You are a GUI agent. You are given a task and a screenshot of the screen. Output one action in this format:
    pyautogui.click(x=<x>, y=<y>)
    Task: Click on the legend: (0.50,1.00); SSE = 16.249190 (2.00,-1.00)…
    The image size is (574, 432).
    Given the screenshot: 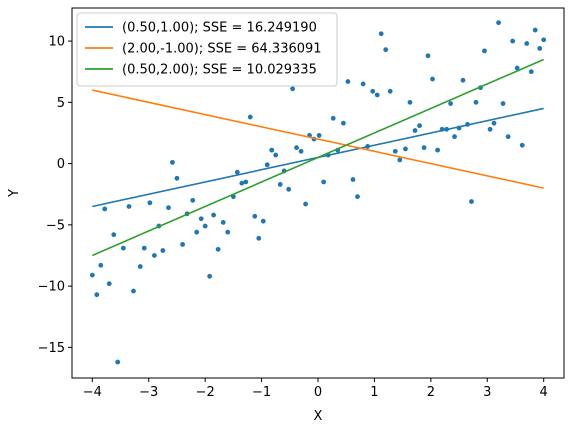 What is the action you would take?
    pyautogui.click(x=207, y=49)
    